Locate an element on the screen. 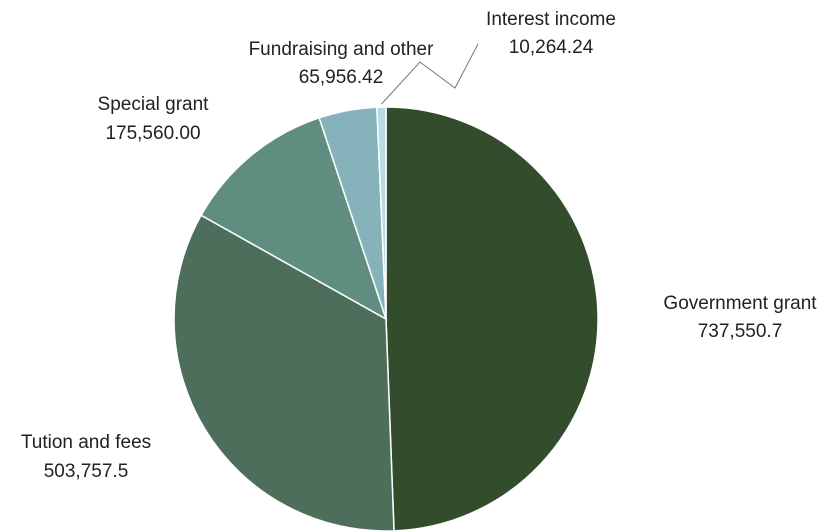 This screenshot has width=833, height=531. slice-value-special-grant: 175,560.00 is located at coordinates (152, 133).